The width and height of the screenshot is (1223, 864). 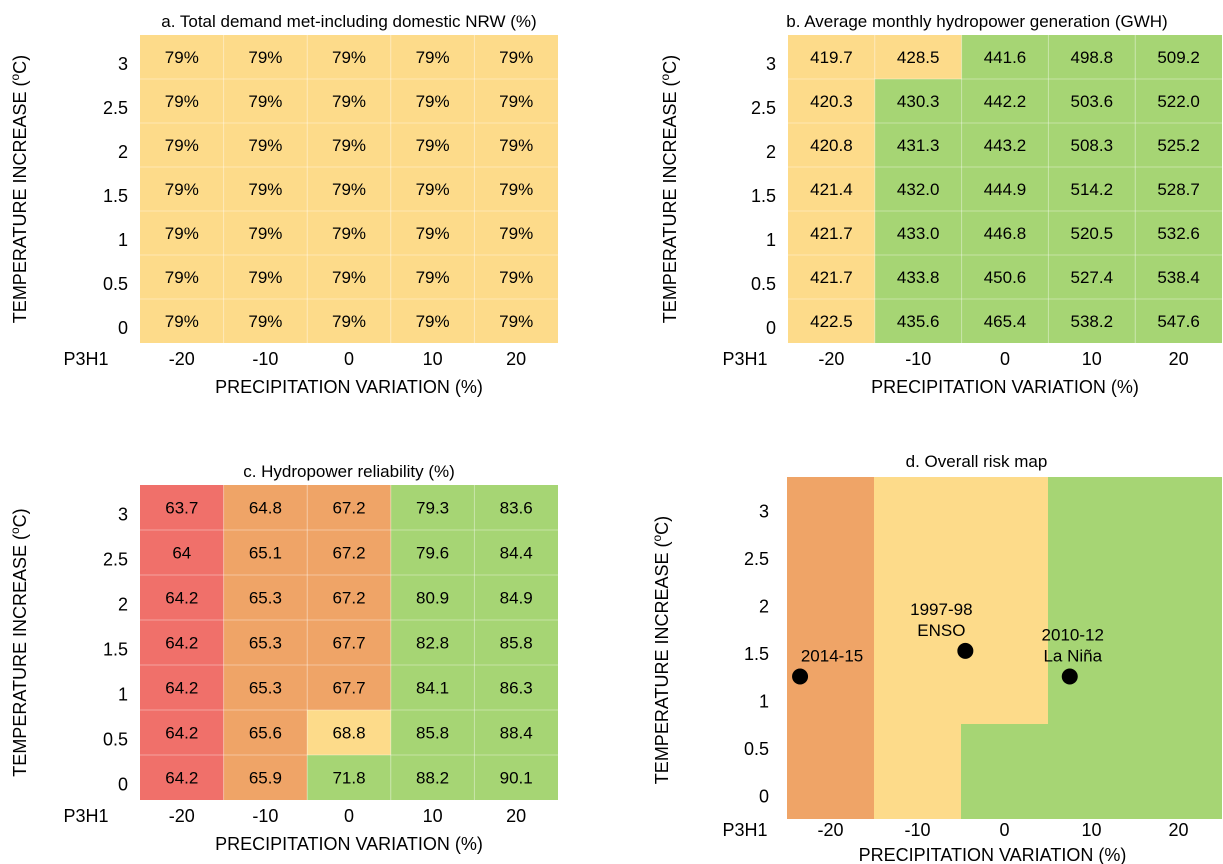 What do you see at coordinates (85, 359) in the screenshot?
I see `panel-a-corner-label: P3H1` at bounding box center [85, 359].